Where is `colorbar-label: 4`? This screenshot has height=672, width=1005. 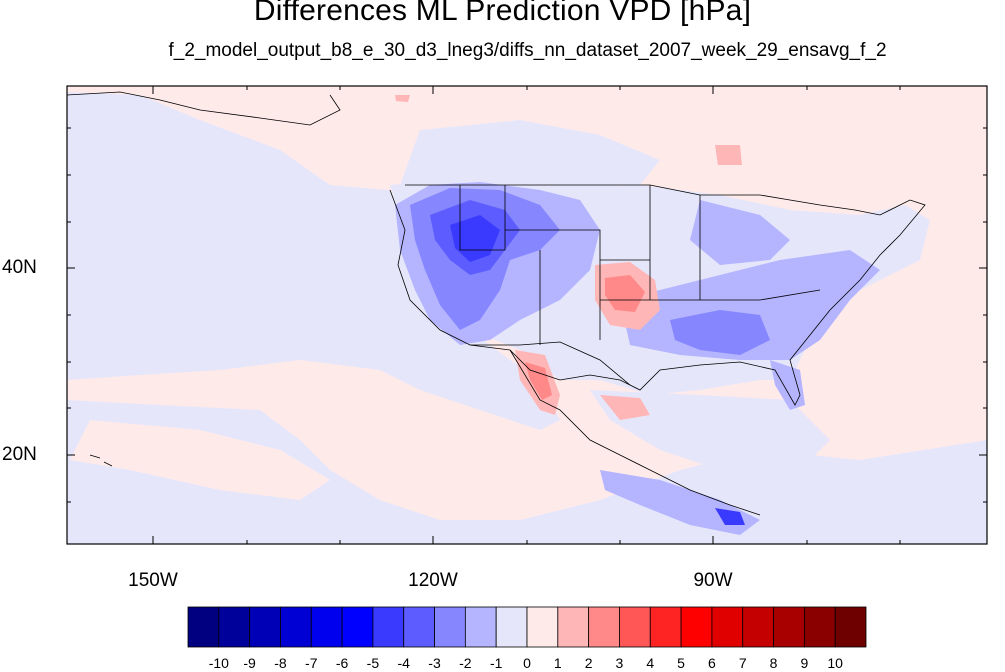 colorbar-label: 4 is located at coordinates (650, 663).